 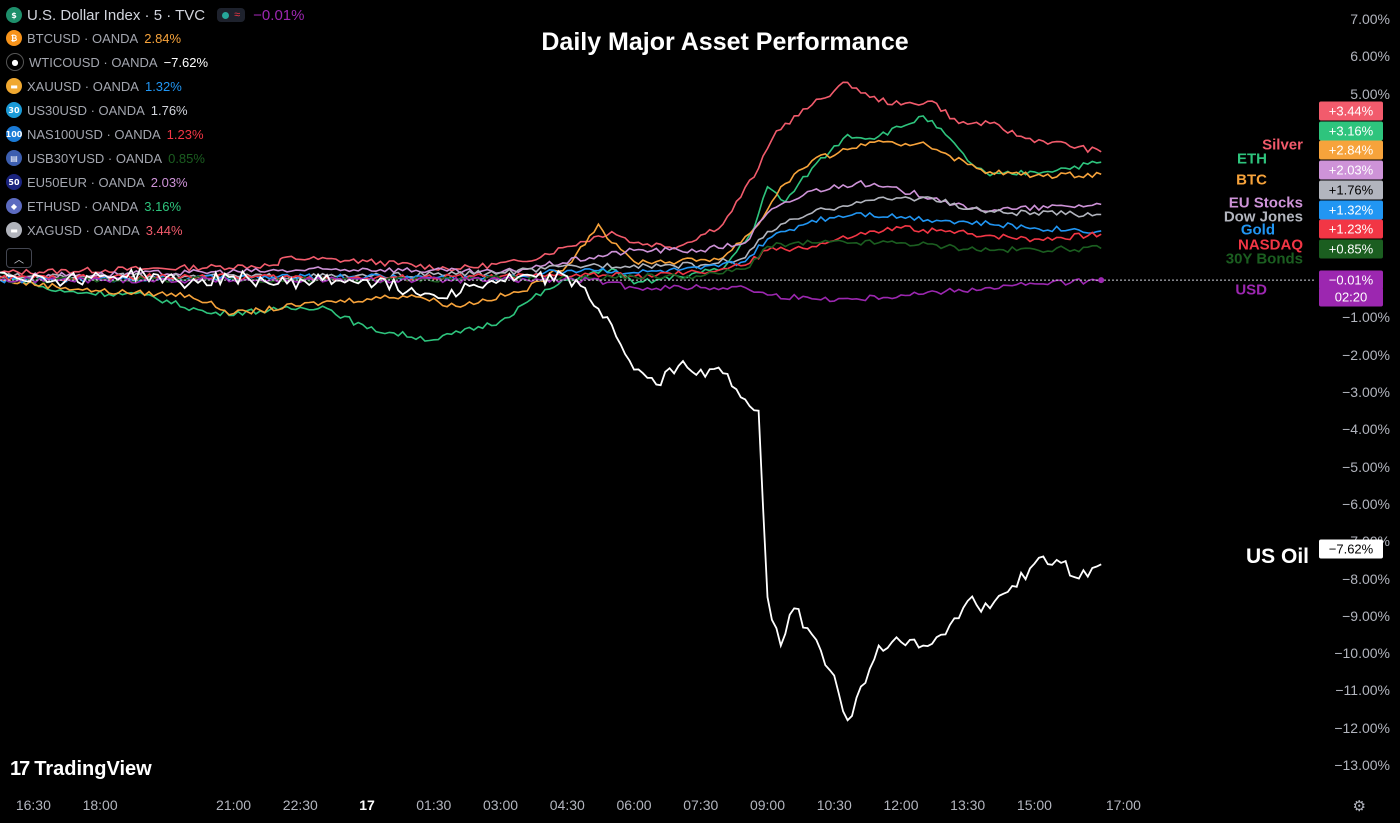 What do you see at coordinates (1366, 429) in the screenshot?
I see `y-tick-label: −4.00%` at bounding box center [1366, 429].